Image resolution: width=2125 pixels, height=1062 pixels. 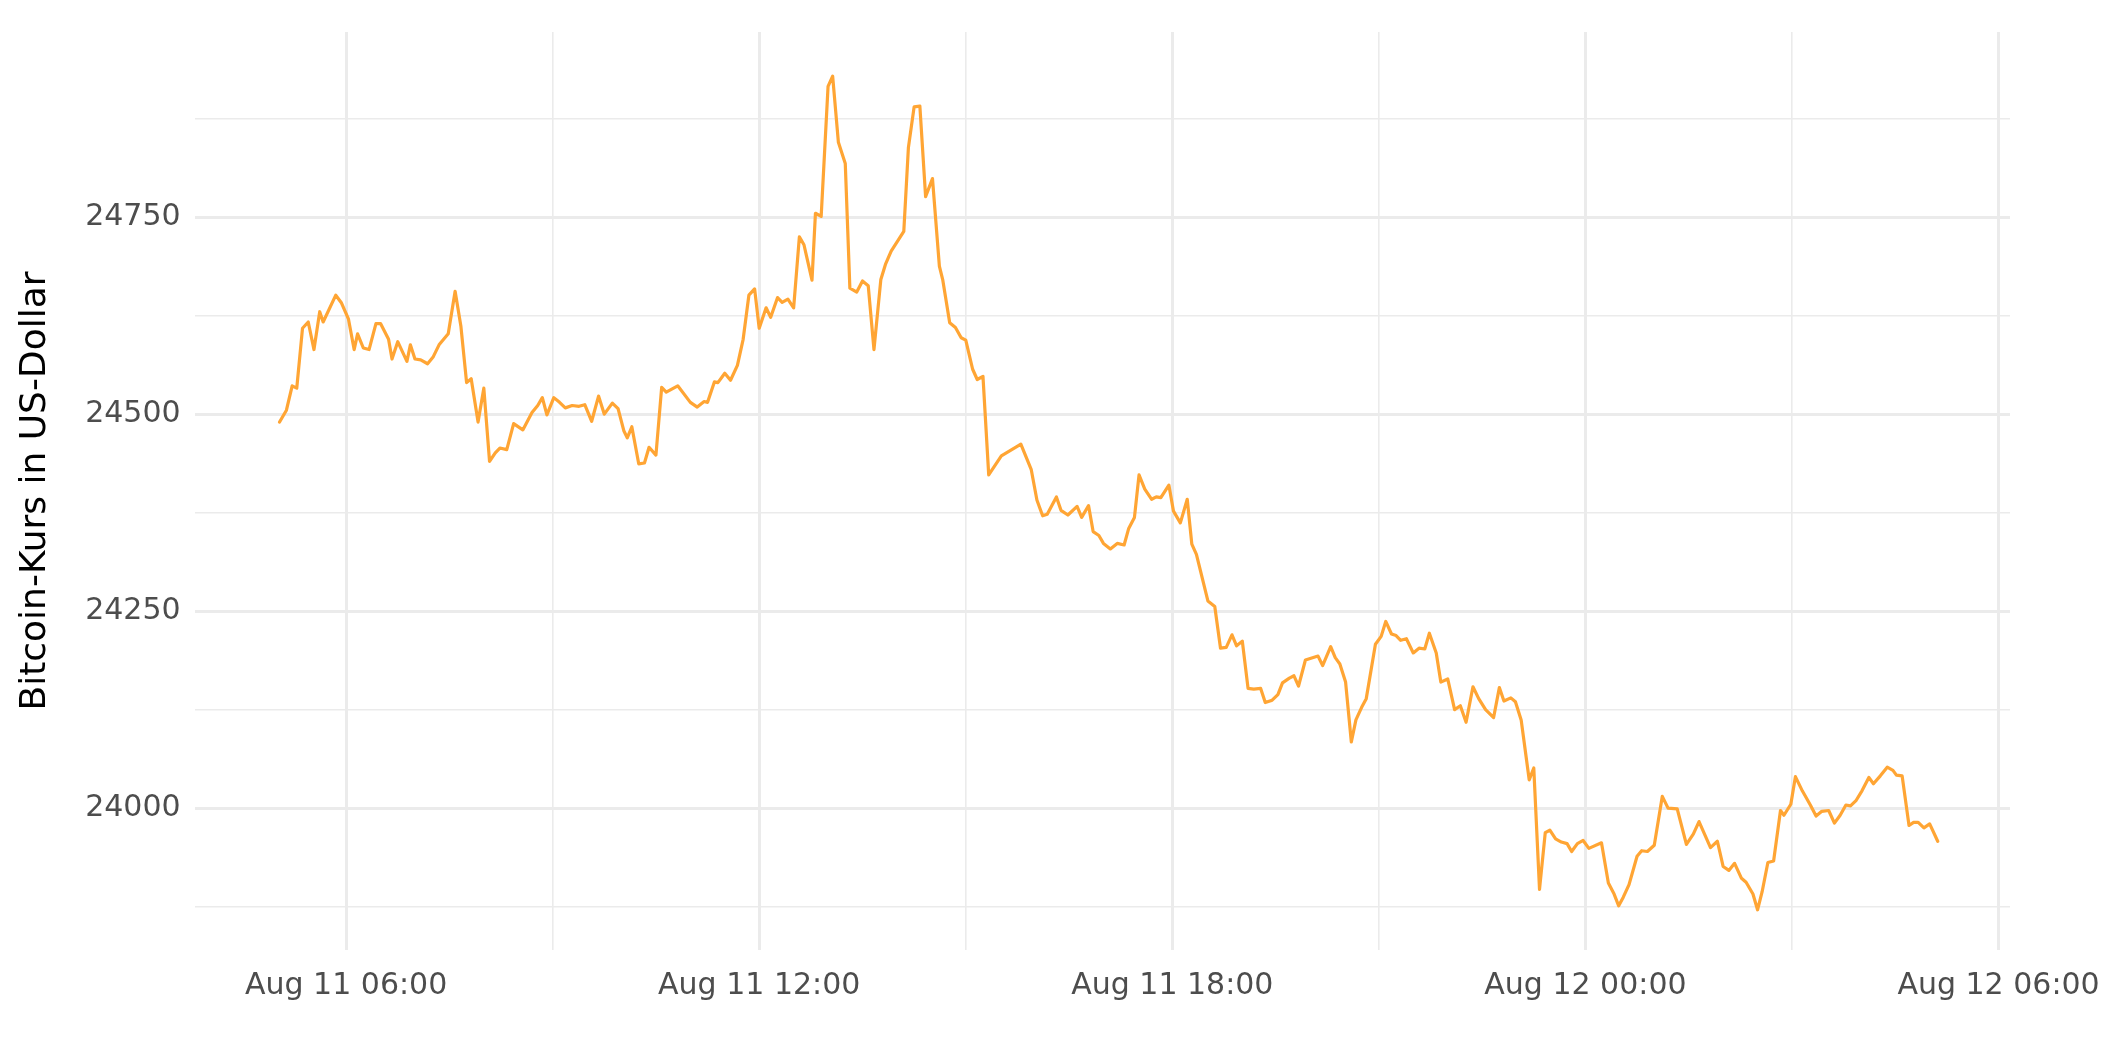 What do you see at coordinates (133, 214) in the screenshot?
I see `y-tick-label: 24750` at bounding box center [133, 214].